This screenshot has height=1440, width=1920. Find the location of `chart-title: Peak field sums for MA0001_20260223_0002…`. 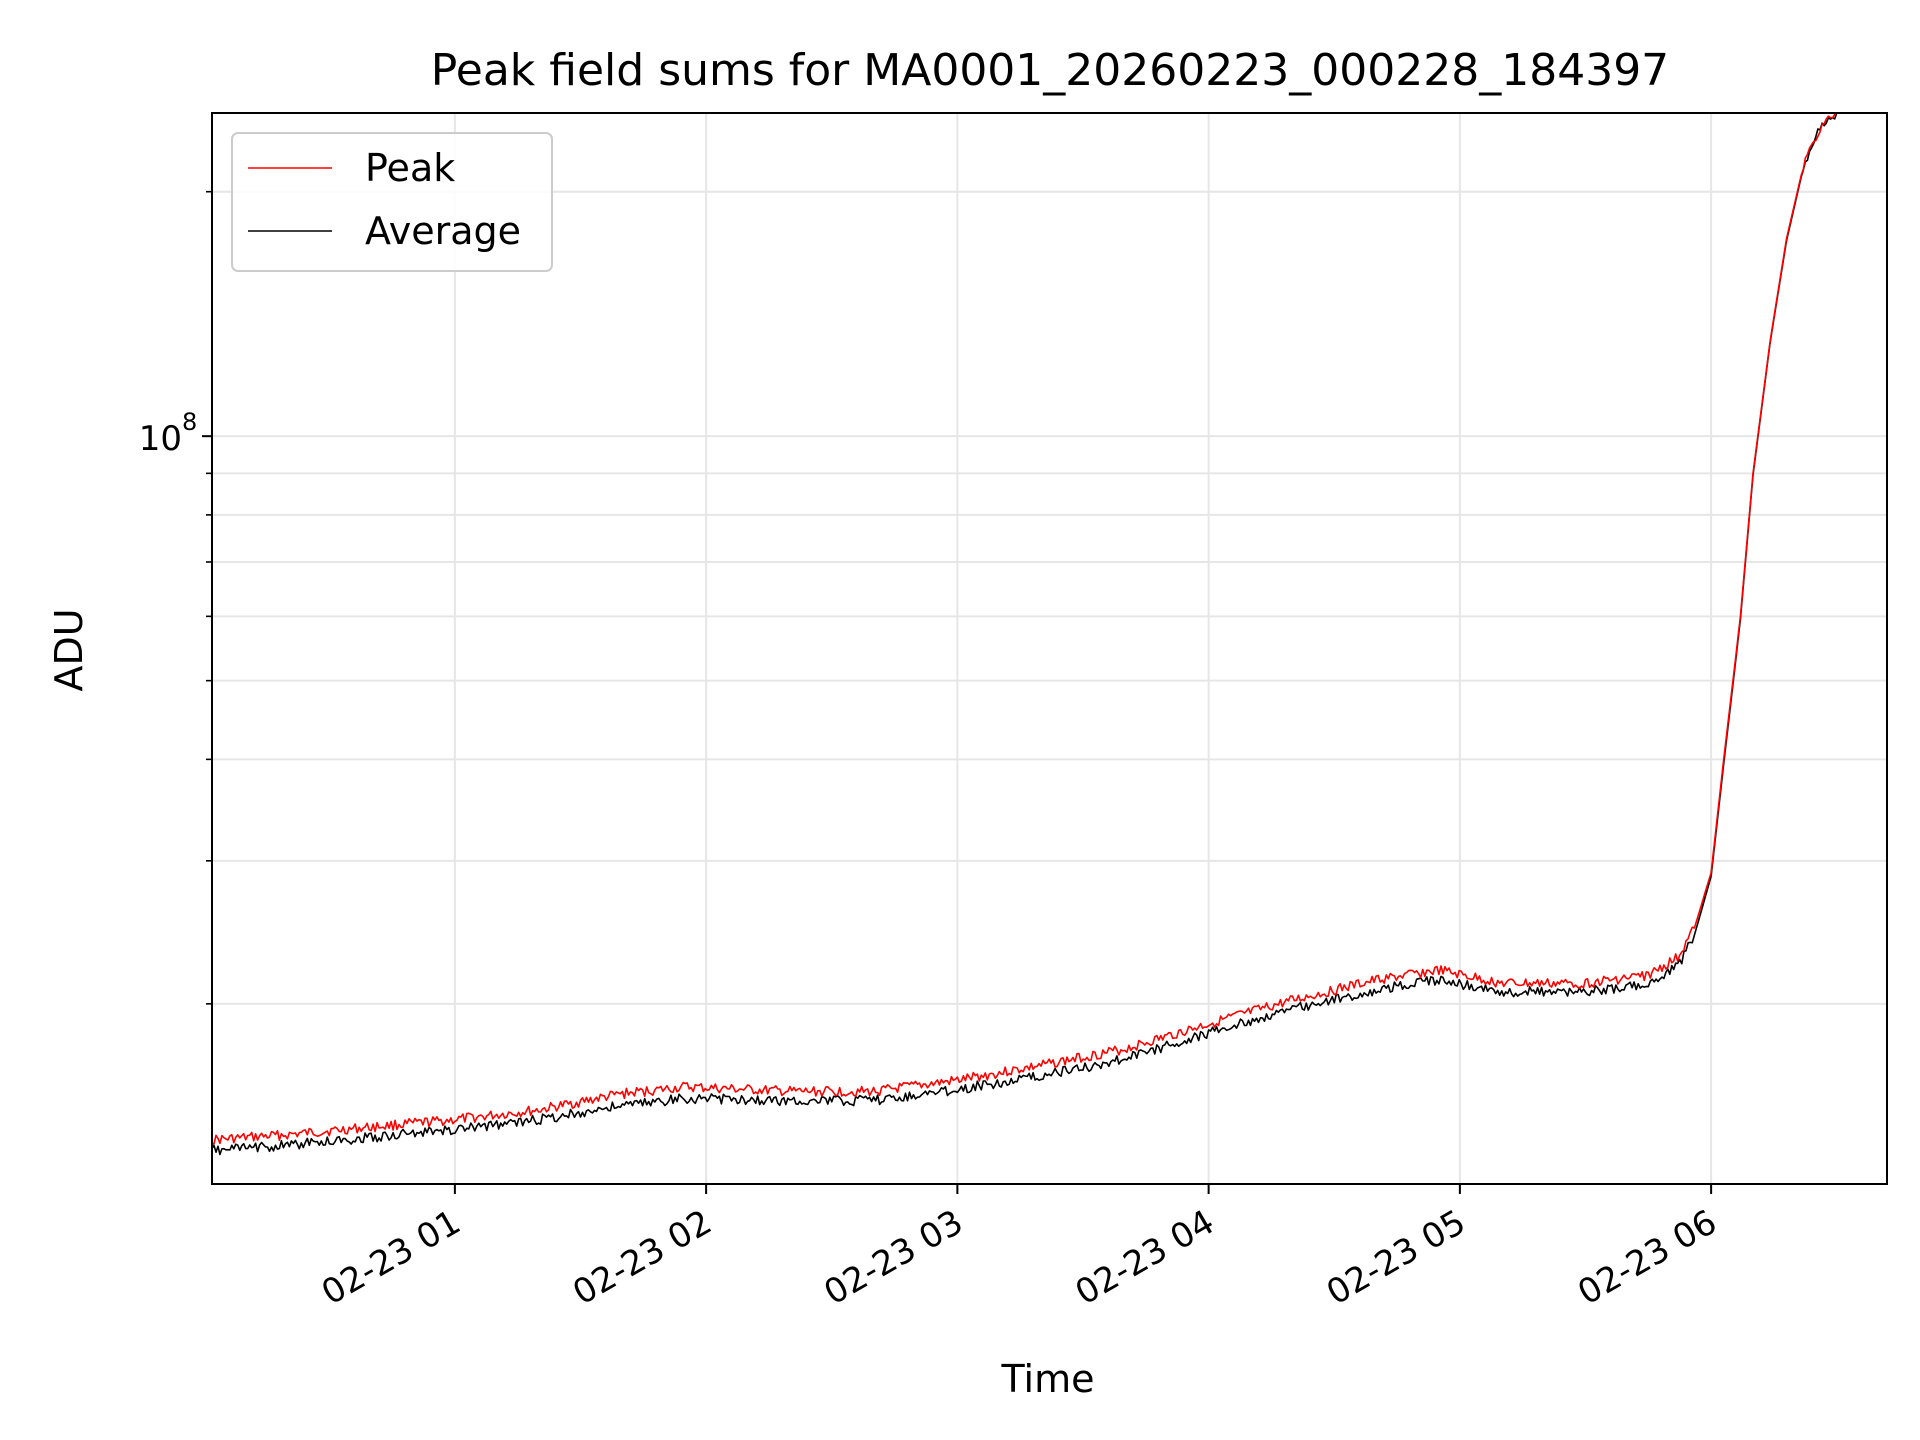

chart-title: Peak field sums for MA0001_20260223_0002… is located at coordinates (1050, 70).